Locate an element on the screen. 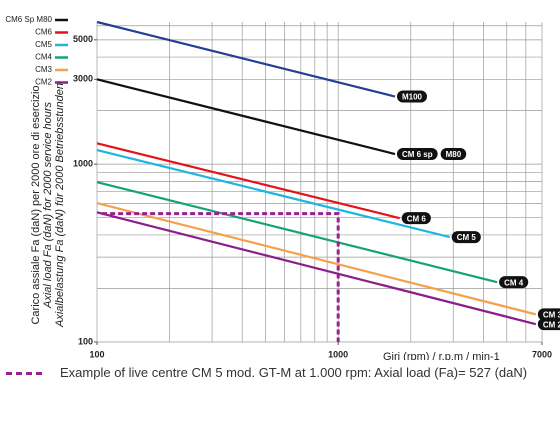 This screenshot has height=433, width=560. line-label-text: CM 3 is located at coordinates (551, 314).